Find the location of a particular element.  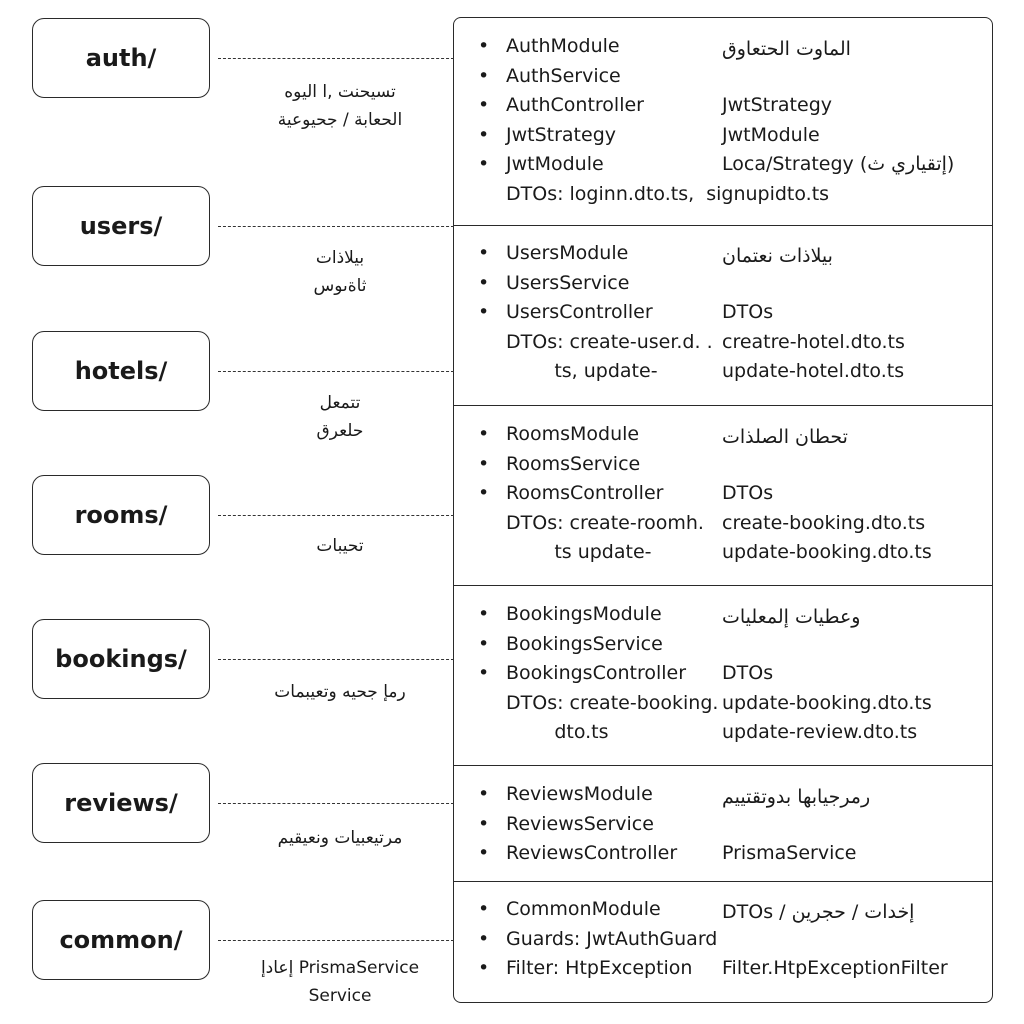

folder-description: PrismaService إعادإ Service is located at coordinates (340, 982).